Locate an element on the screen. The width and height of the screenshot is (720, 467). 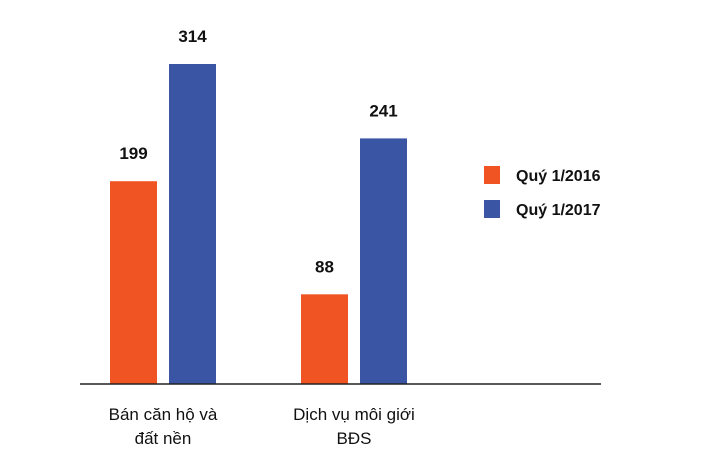
value-label-1-0: 88 is located at coordinates (324, 266).